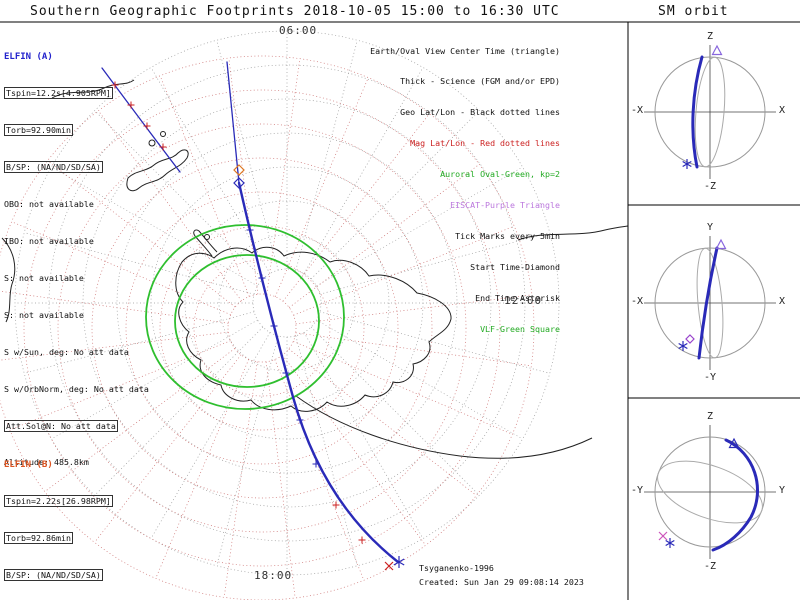  I want to click on orbit2-axis-bottom: -Y, so click(710, 377).